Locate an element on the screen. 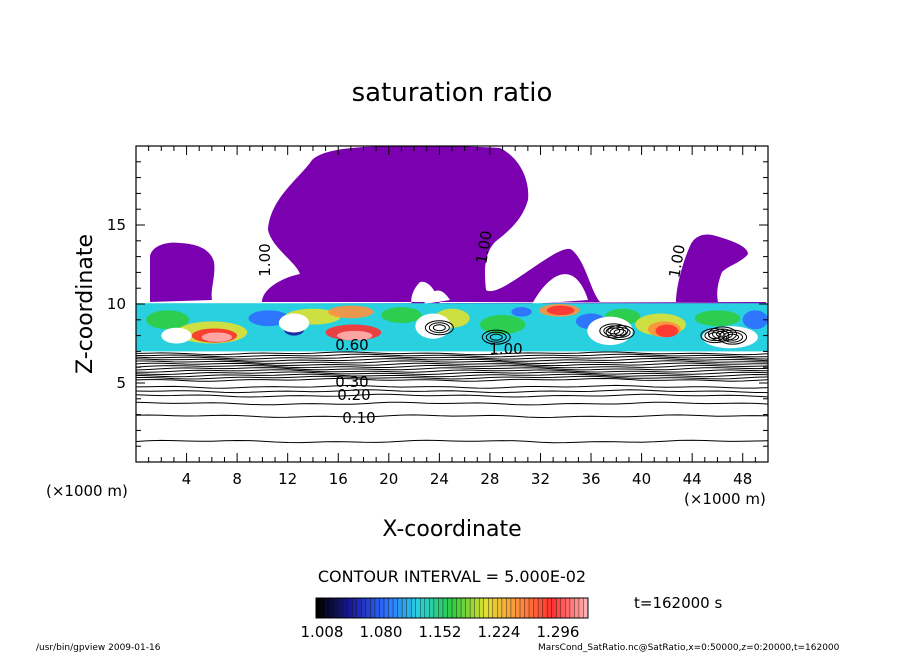  cloud-plume-right is located at coordinates (712, 268).